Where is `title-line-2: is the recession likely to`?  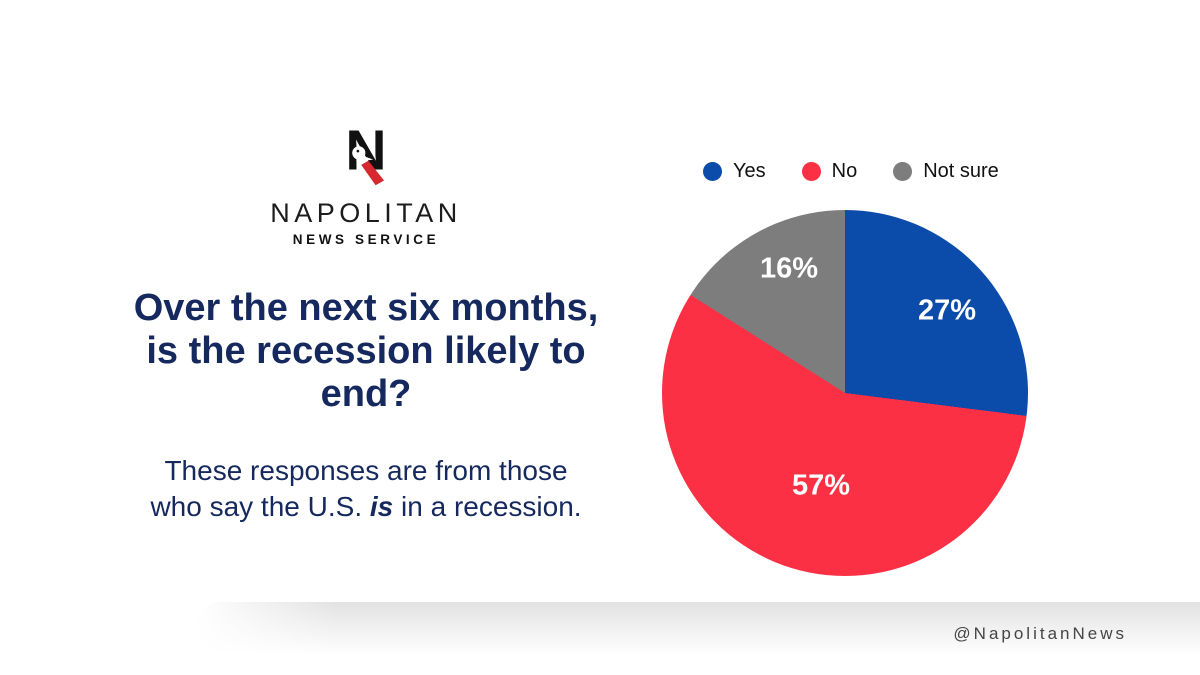
title-line-2: is the recession likely to is located at coordinates (366, 351).